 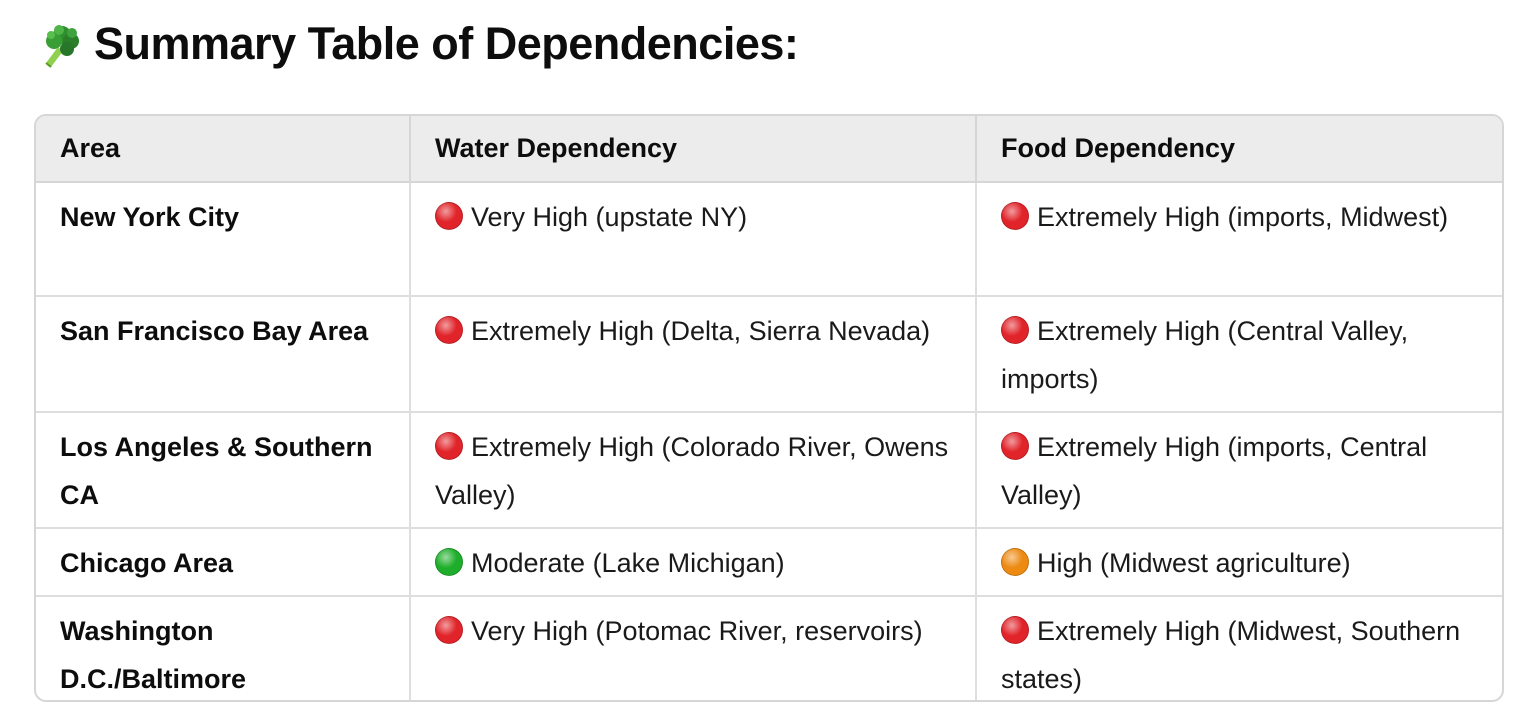 I want to click on header-area: Area, so click(x=223, y=149).